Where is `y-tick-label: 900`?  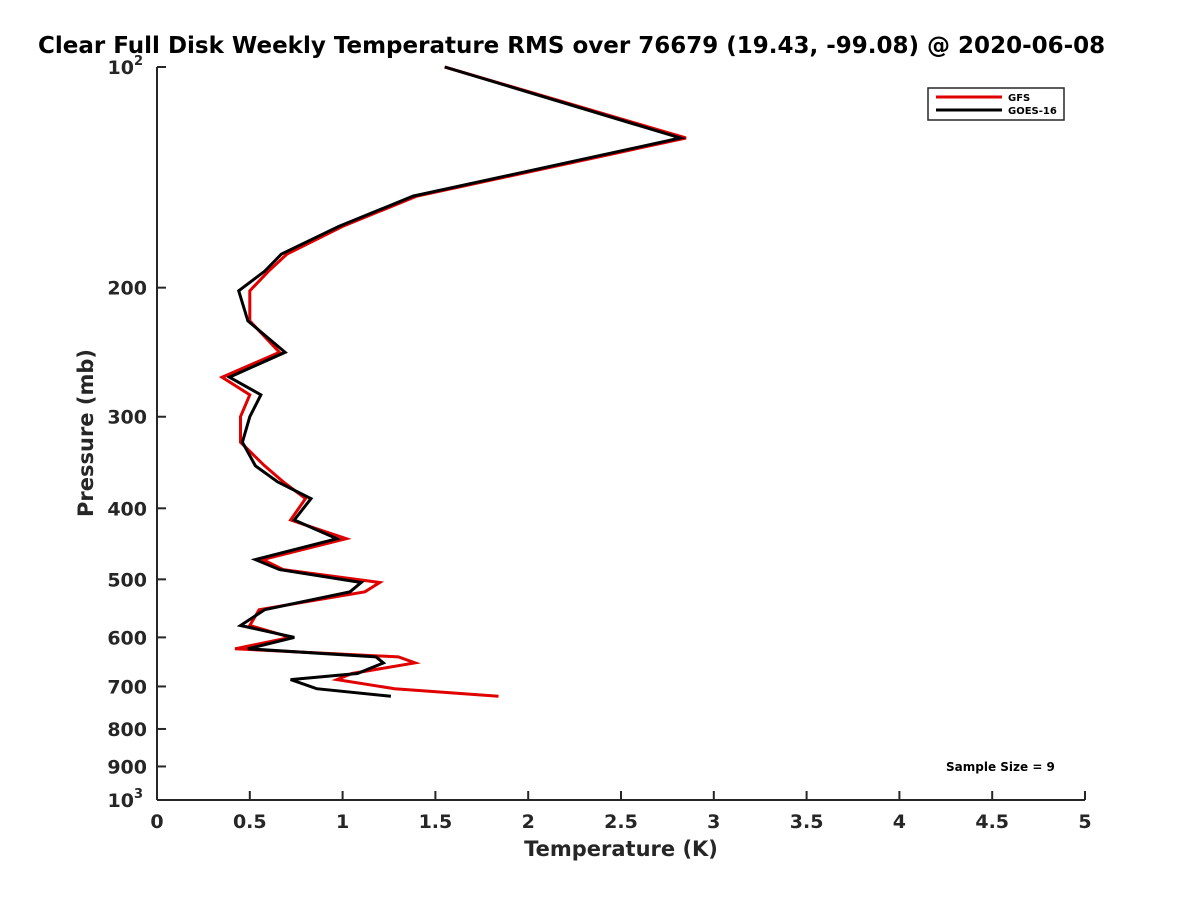 y-tick-label: 900 is located at coordinates (127, 767).